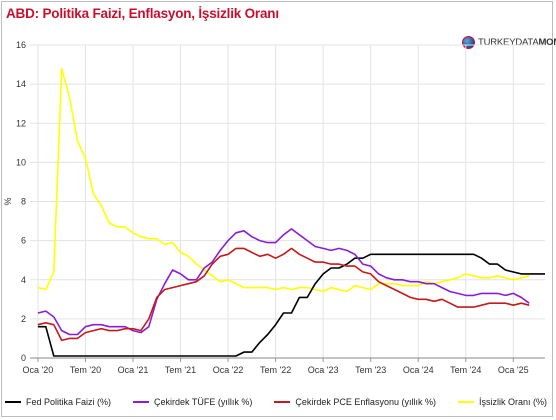 Image resolution: width=556 pixels, height=420 pixels. Describe the element at coordinates (203, 402) in the screenshot. I see `legend-label: Çekirdek TÜFE (yıllık %)` at that location.